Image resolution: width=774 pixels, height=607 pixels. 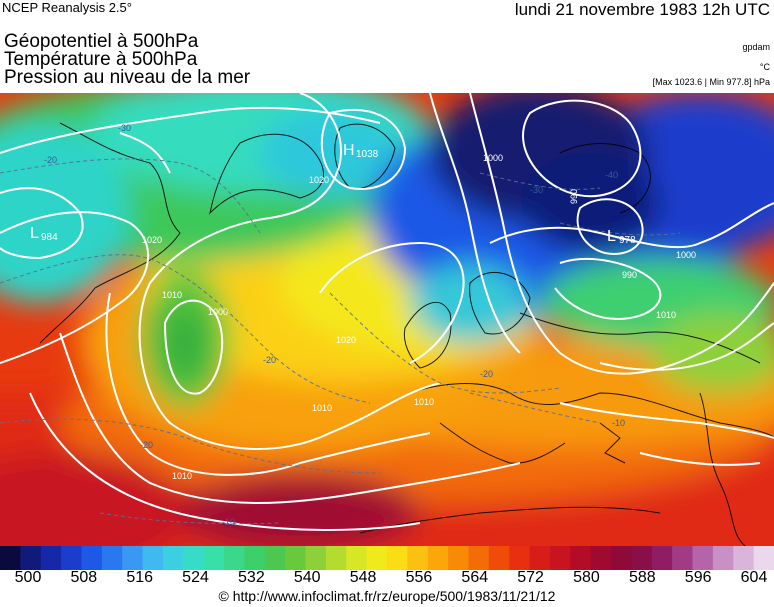 What do you see at coordinates (419, 577) in the screenshot?
I see `color-scale-tick-label: 556` at bounding box center [419, 577].